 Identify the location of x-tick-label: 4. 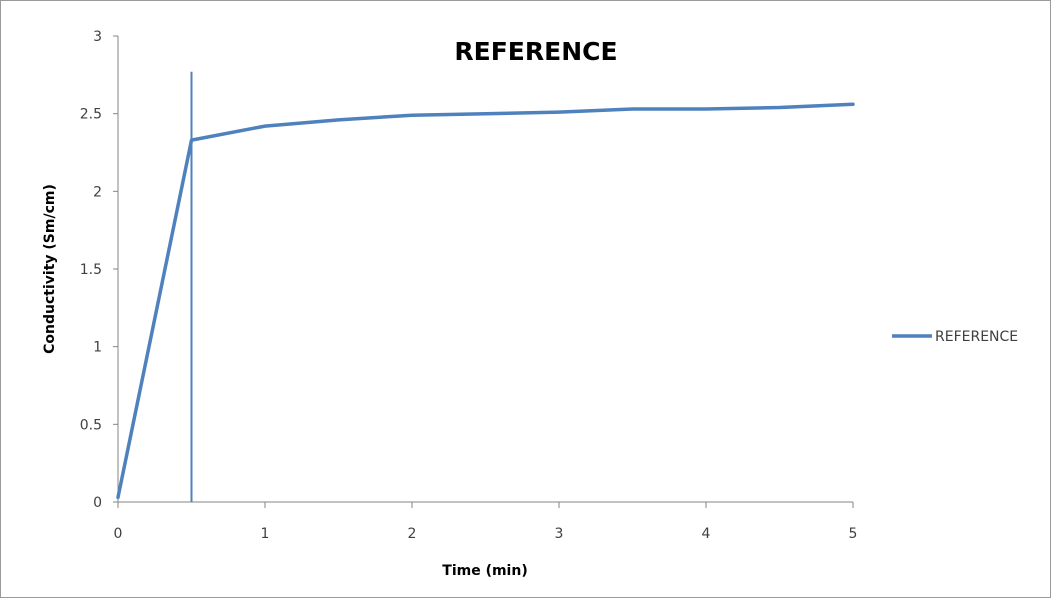
(706, 534).